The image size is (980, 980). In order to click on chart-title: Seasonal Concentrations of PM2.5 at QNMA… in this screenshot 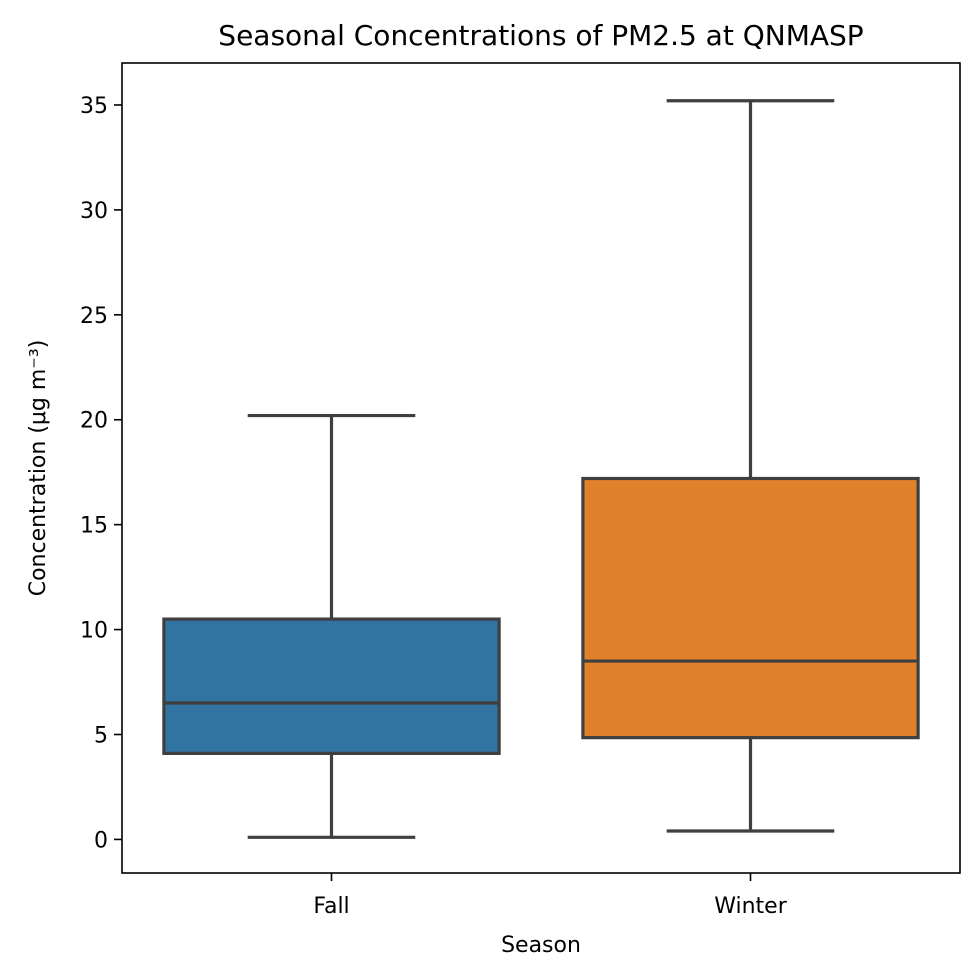, I will do `click(540, 35)`.